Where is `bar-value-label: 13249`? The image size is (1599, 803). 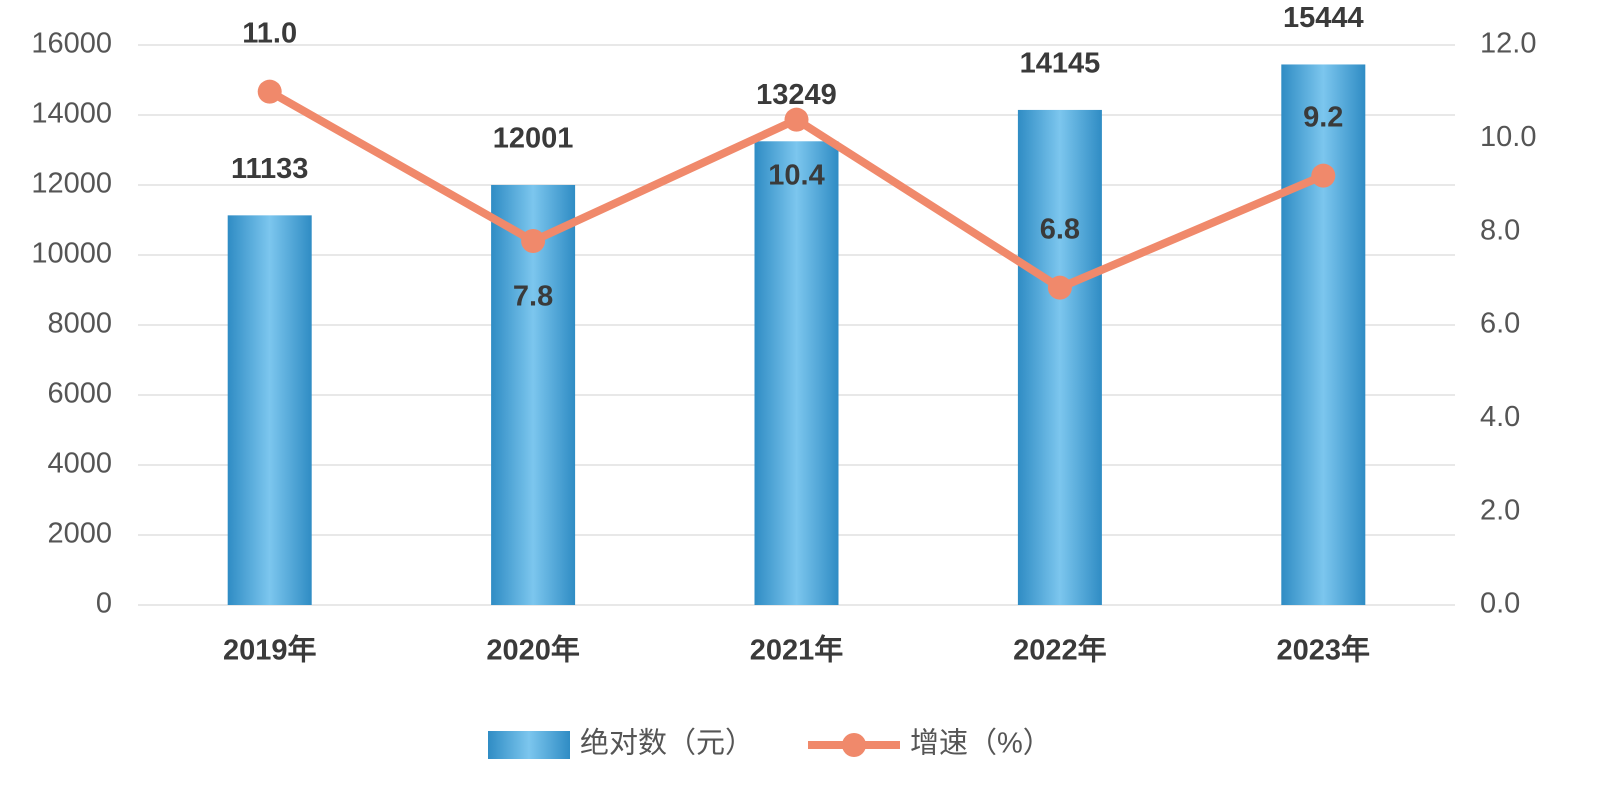 bar-value-label: 13249 is located at coordinates (796, 95).